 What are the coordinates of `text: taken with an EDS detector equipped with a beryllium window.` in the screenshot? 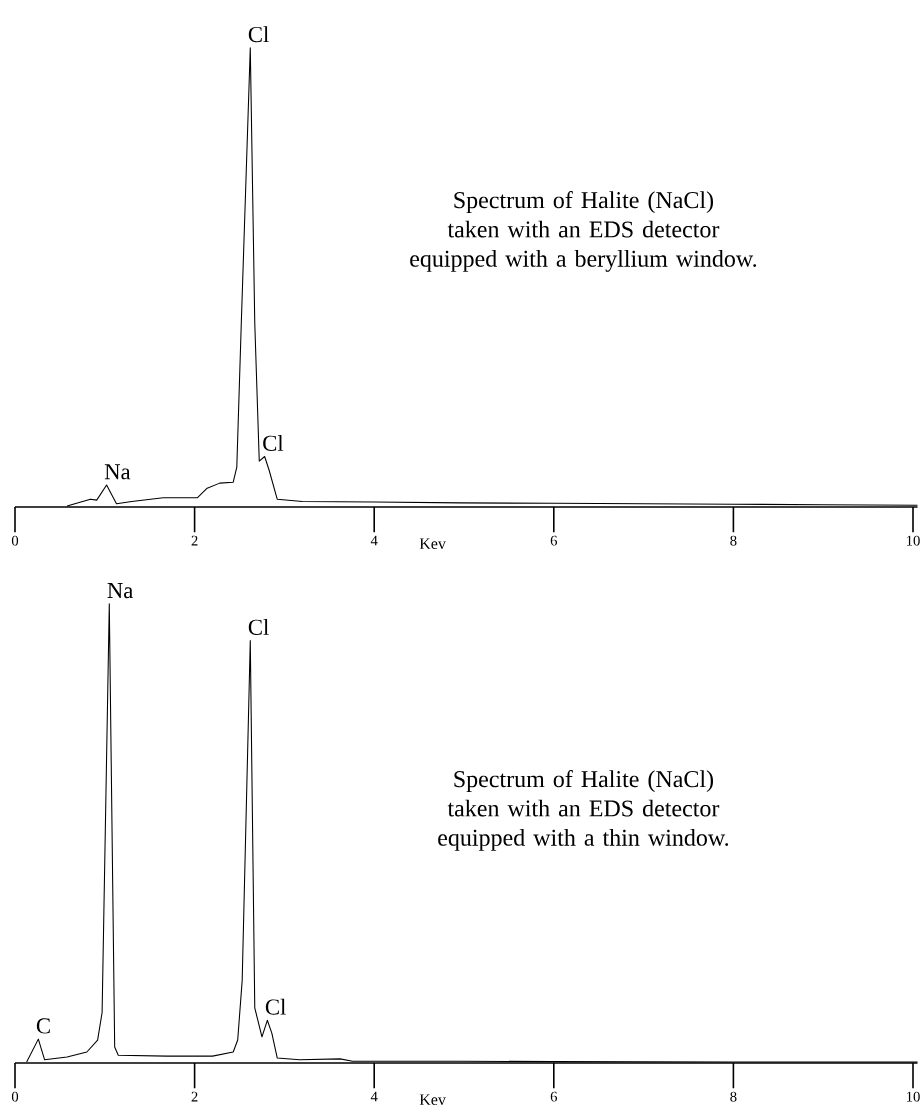 It's located at (583, 246).